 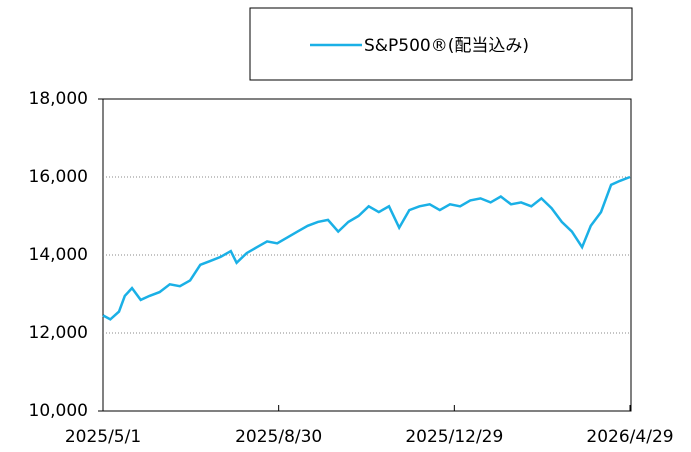 What do you see at coordinates (58, 99) in the screenshot?
I see `y-tick-label: 18,000` at bounding box center [58, 99].